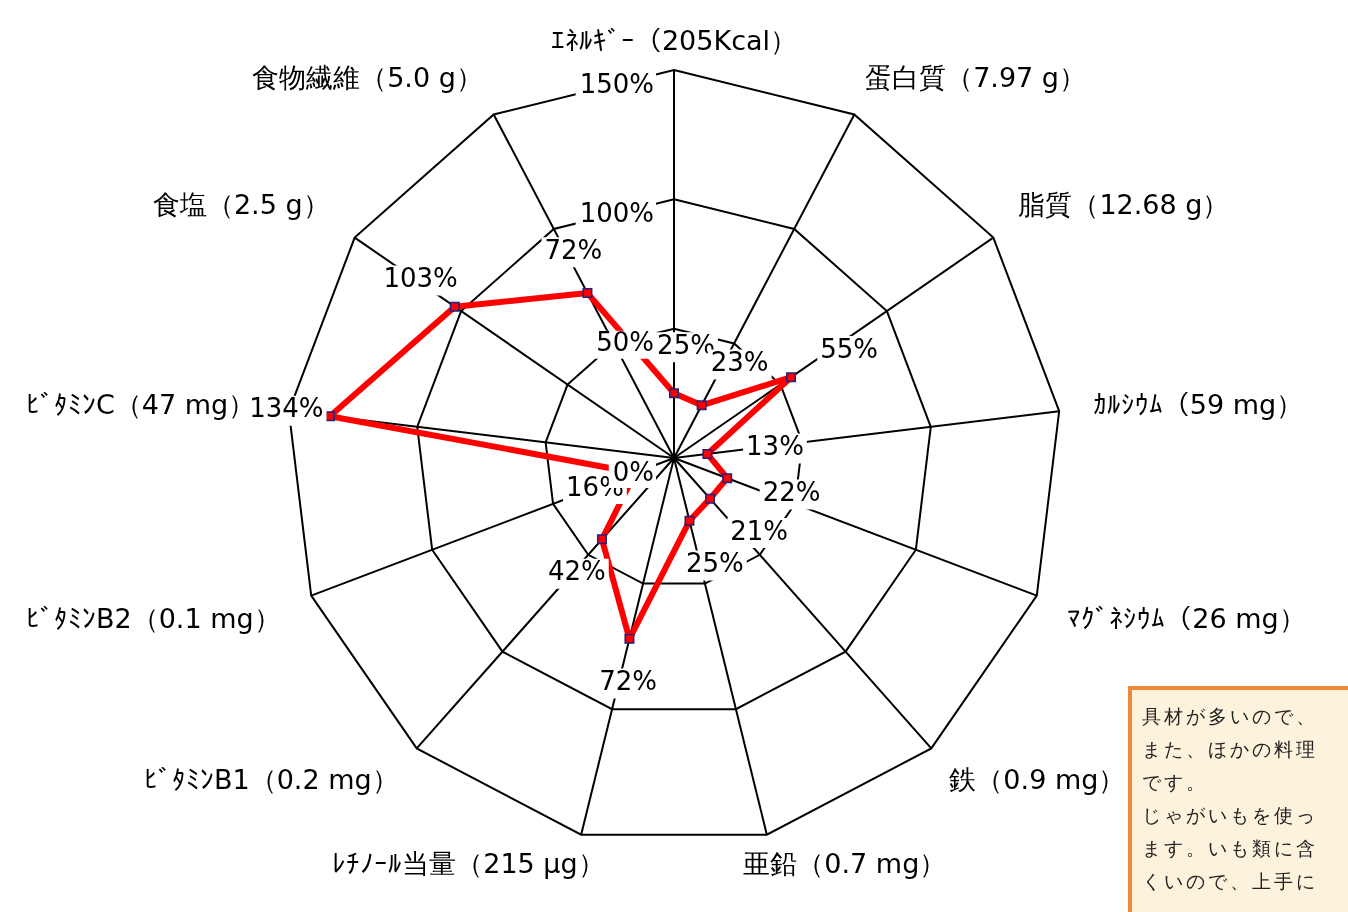 Image resolution: width=1348 pixels, height=912 pixels. I want to click on spoke-label: ﾚﾁﾉｰﾙ当量（215 μg）, so click(468, 864).